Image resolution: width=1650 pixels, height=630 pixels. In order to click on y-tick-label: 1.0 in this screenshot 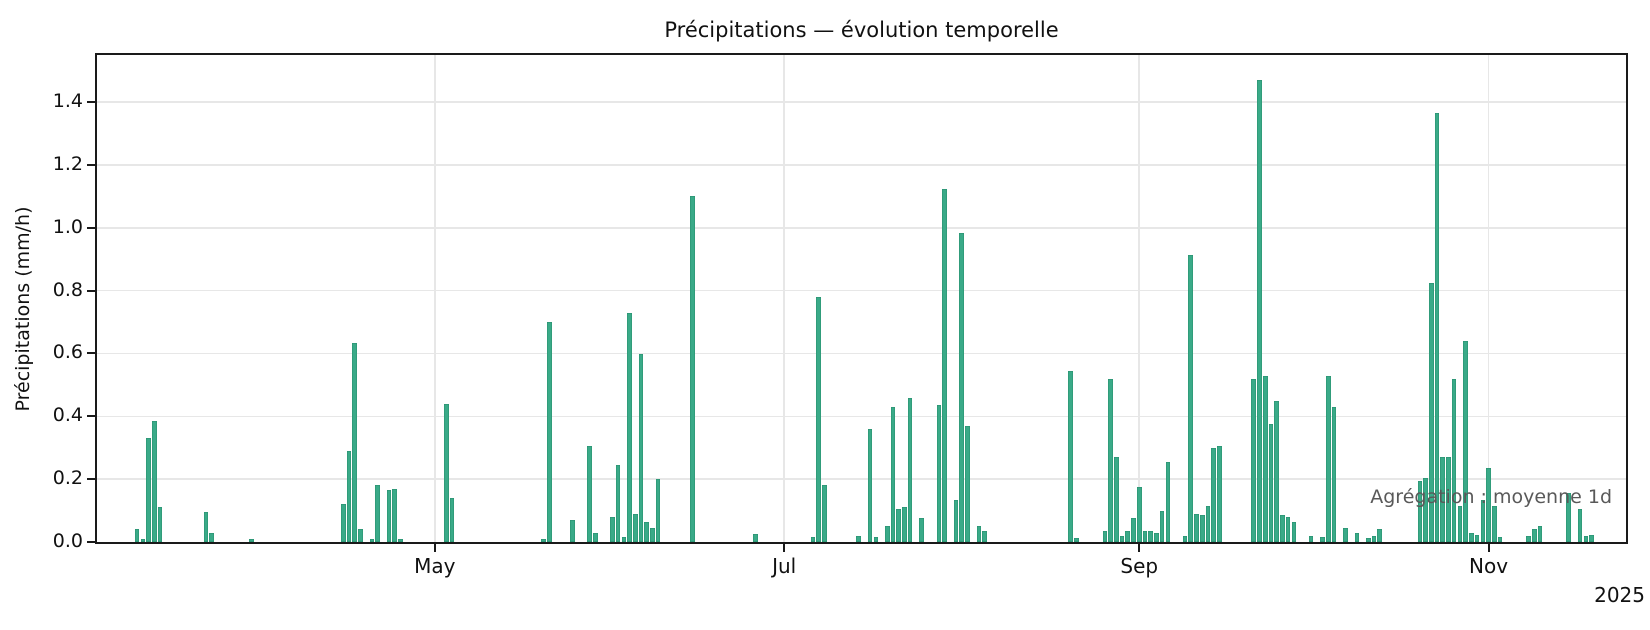, I will do `click(67, 226)`.